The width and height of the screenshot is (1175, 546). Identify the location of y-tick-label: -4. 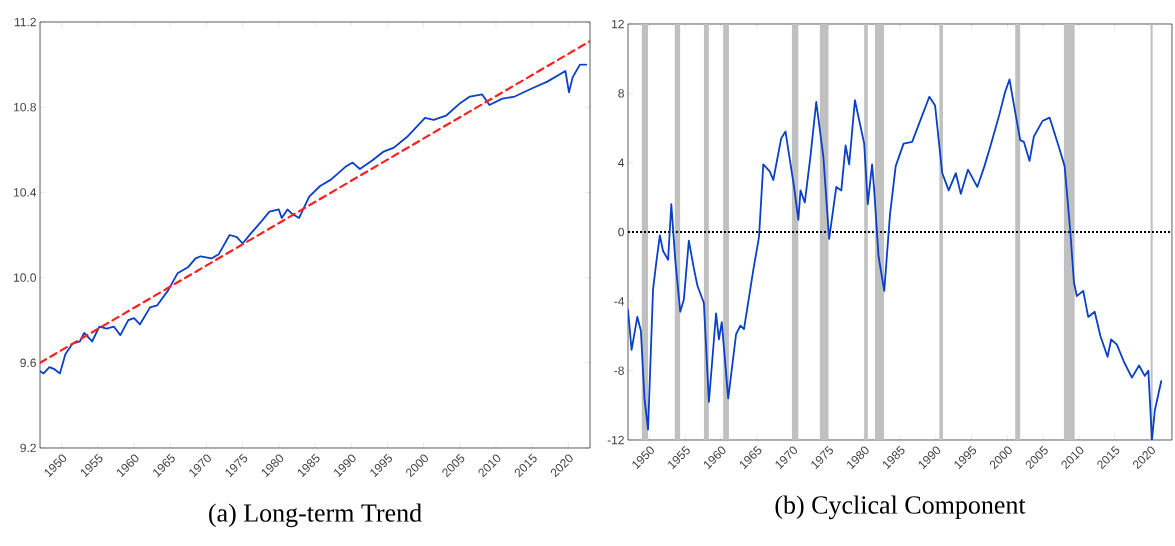
(619, 301).